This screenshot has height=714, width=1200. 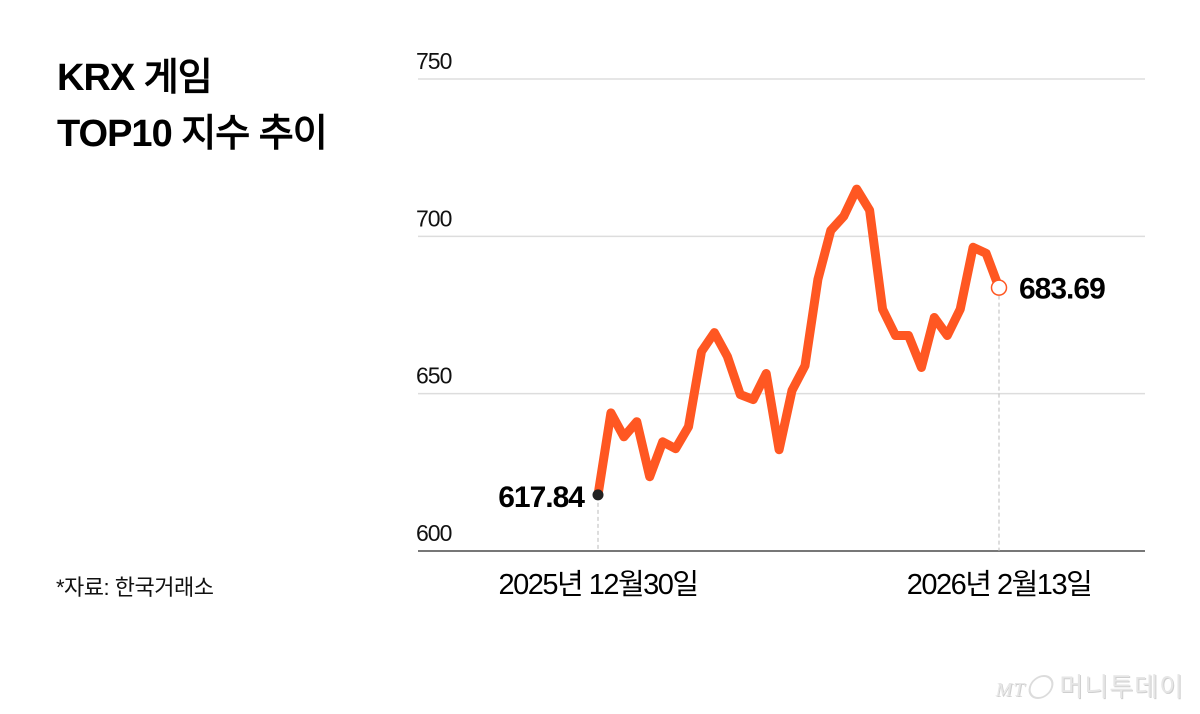 What do you see at coordinates (597, 584) in the screenshot?
I see `x-tick-label: 2025년 12월30일` at bounding box center [597, 584].